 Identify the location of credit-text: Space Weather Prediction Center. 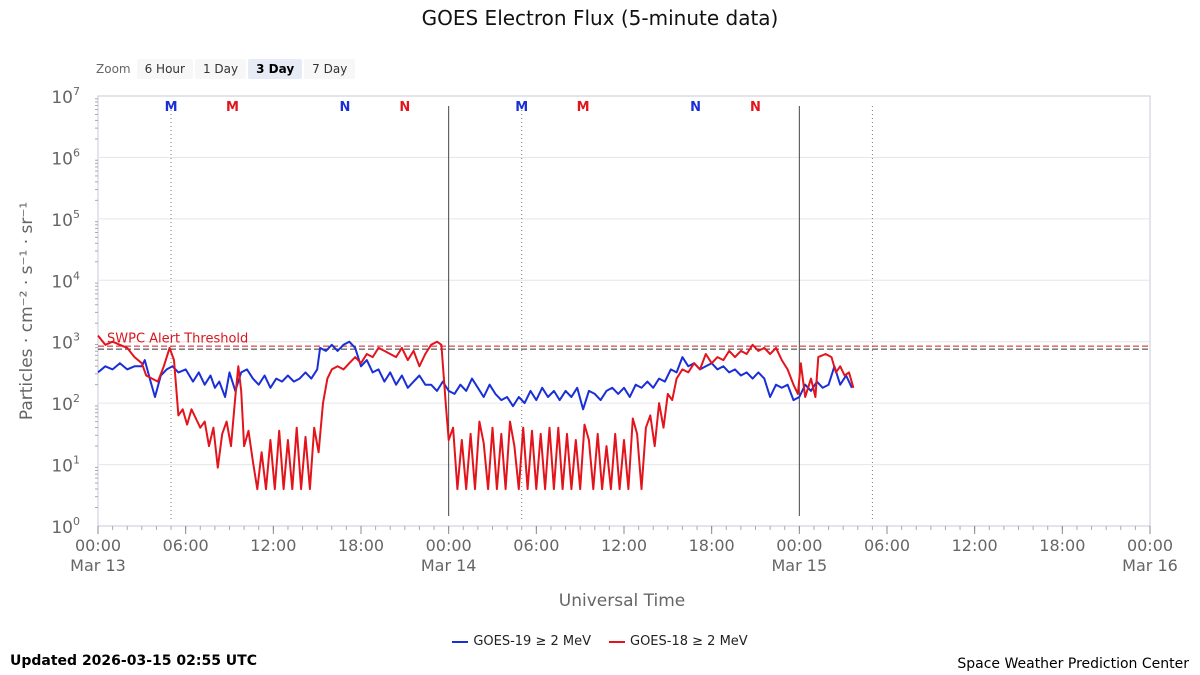
(1073, 664).